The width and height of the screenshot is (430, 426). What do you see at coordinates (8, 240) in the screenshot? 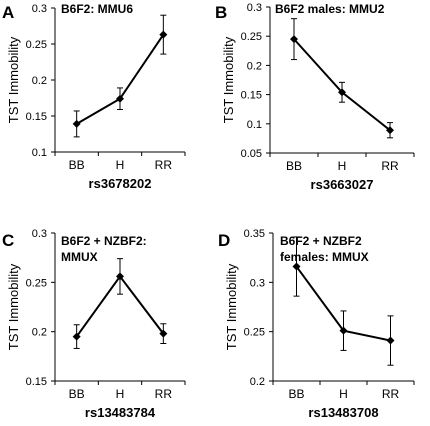
I see `panel-letter: C` at bounding box center [8, 240].